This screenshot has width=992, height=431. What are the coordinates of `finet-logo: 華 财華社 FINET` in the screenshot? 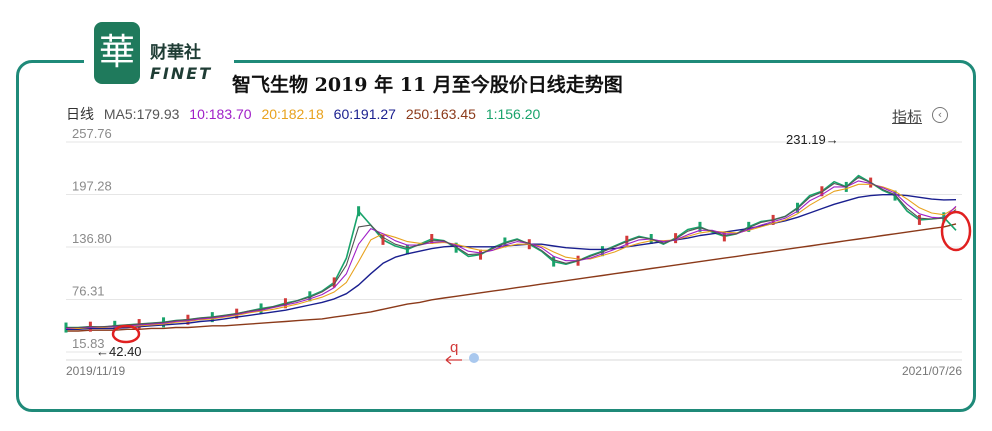 It's located at (159, 54).